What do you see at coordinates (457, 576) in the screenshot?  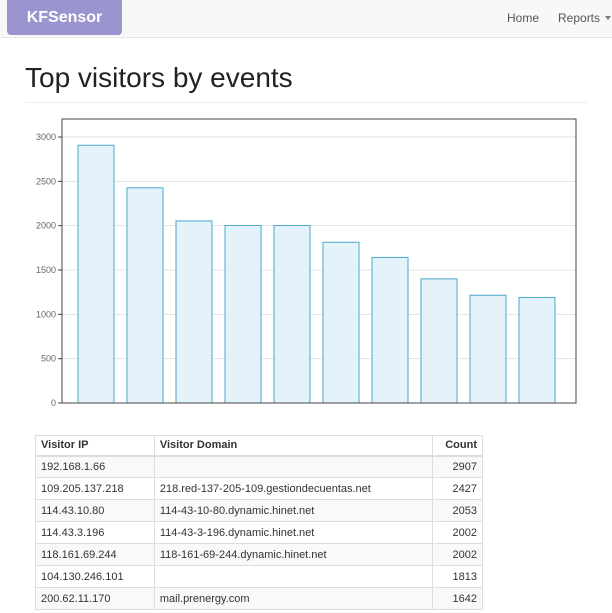 I see `cell-count: 1813` at bounding box center [457, 576].